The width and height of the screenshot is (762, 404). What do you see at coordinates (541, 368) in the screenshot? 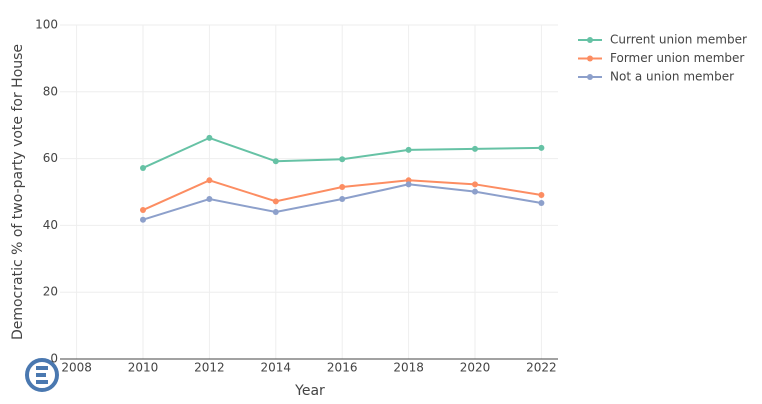
I see `x-tick-label: 2022` at bounding box center [541, 368].